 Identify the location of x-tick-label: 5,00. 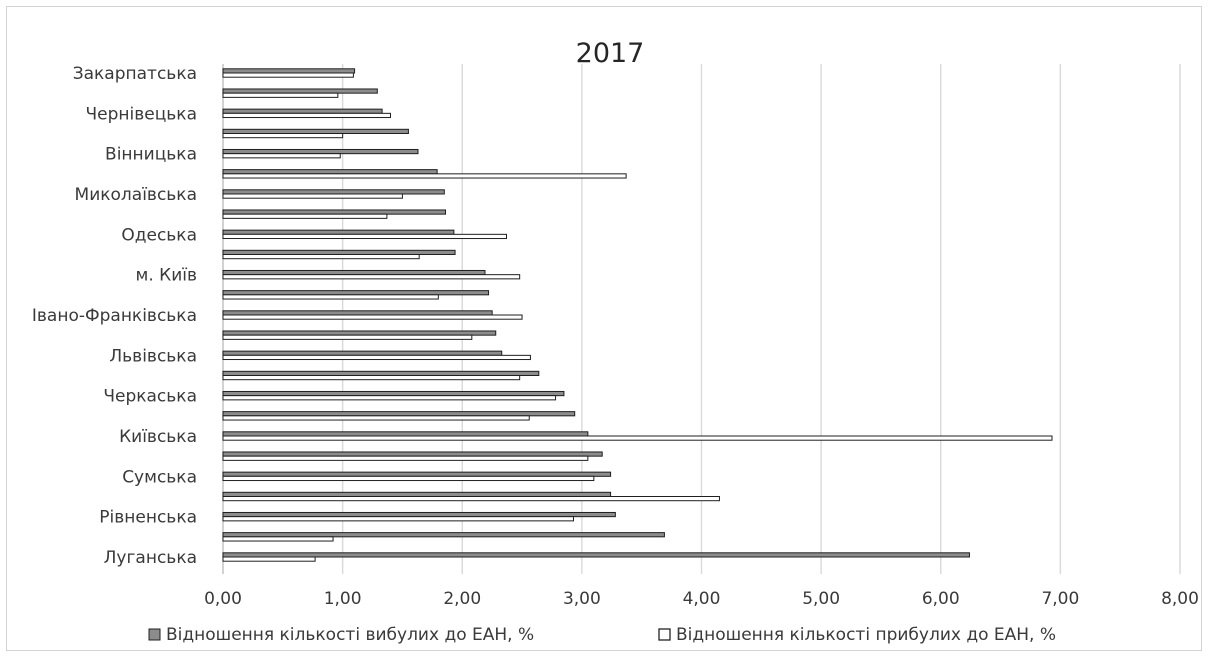
(821, 599).